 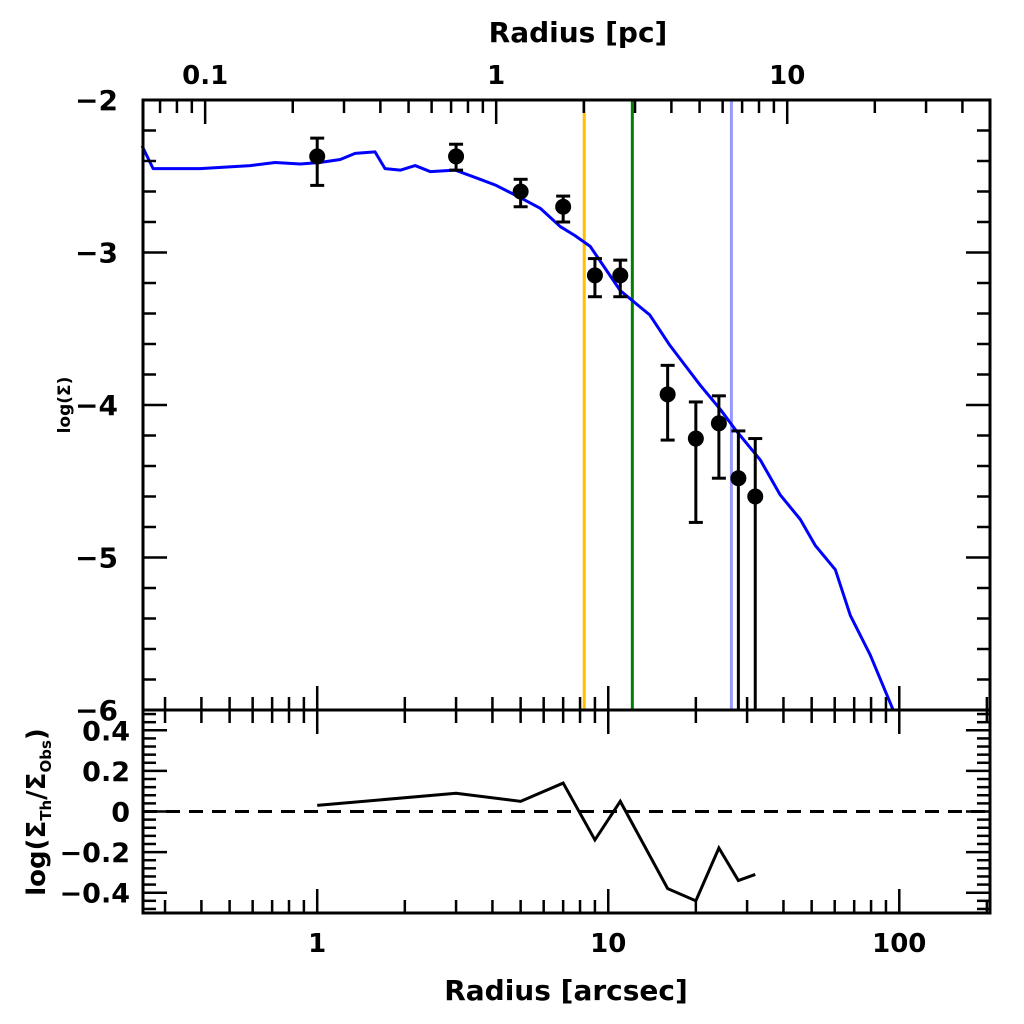 What do you see at coordinates (205, 76) in the screenshot?
I see `top-tick-label: 0.1` at bounding box center [205, 76].